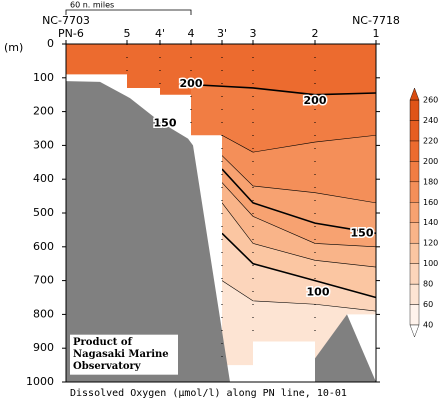  Describe the element at coordinates (50, 43) in the screenshot. I see `y-tick-label: 0` at that location.